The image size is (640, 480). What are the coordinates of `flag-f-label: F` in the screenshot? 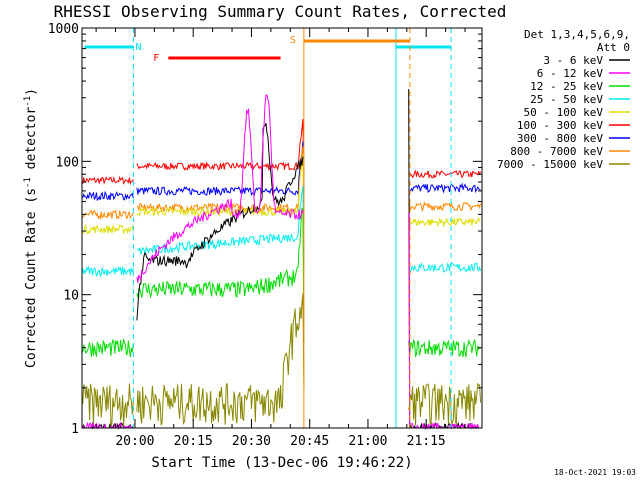 It's located at (156, 58).